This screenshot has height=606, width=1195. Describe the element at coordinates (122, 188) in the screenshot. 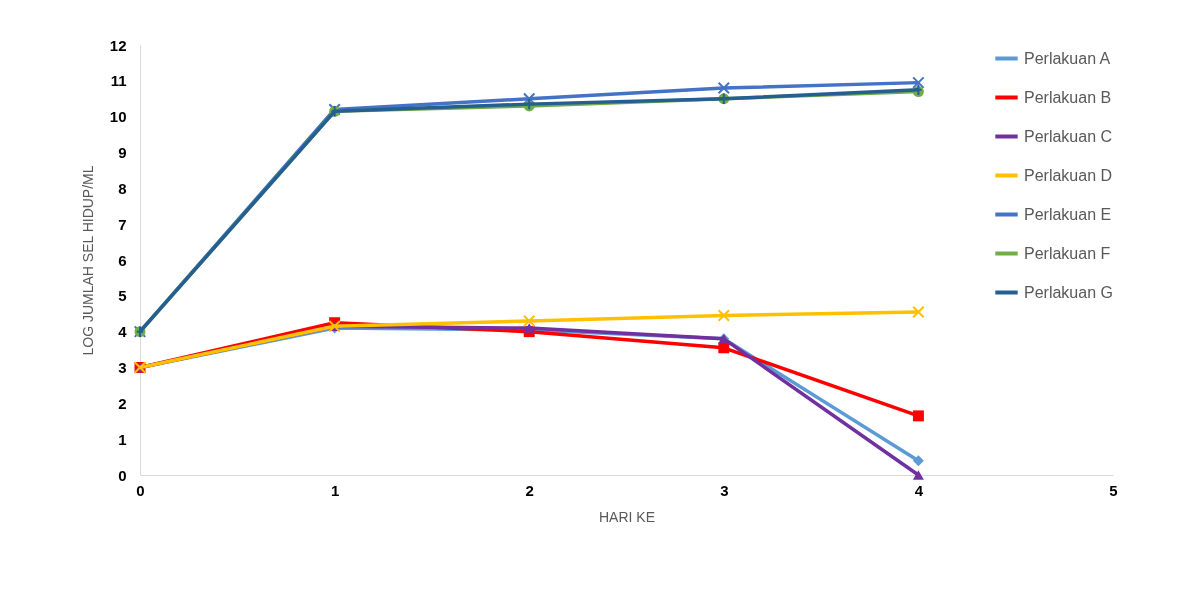

I see `y-tick-label: 8` at that location.